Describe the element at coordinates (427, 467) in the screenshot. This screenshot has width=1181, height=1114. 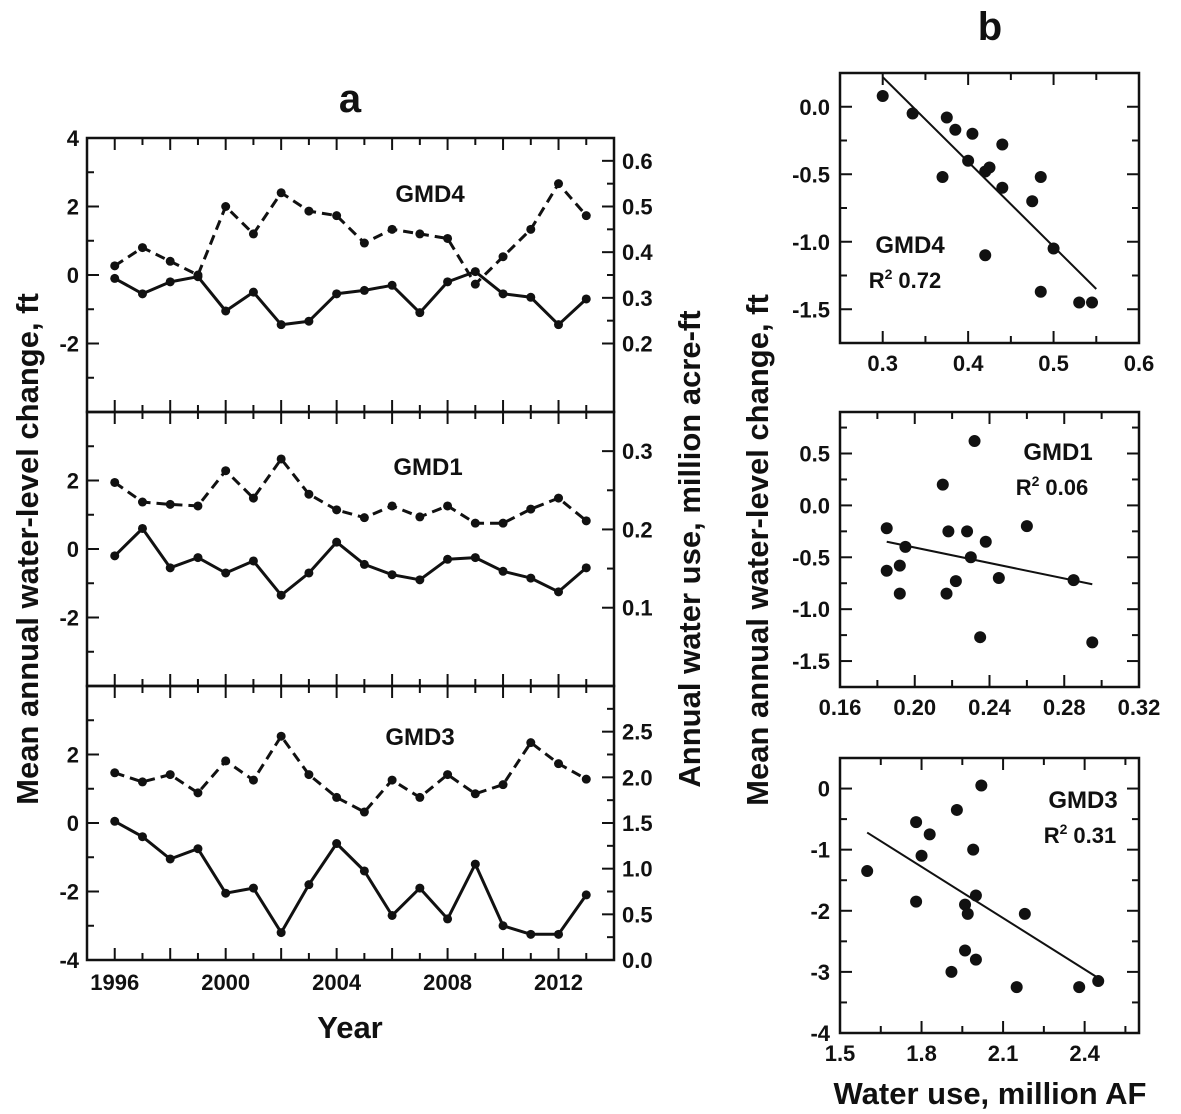
I see `panel-a-gmd1-label: GMD1` at that location.